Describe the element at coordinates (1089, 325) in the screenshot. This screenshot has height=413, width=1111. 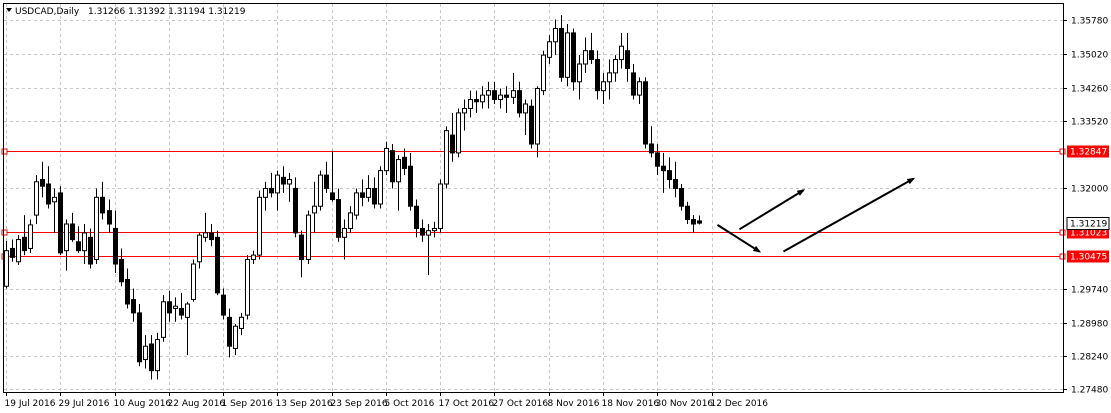
I see `y-tick-label: 1.28980` at that location.